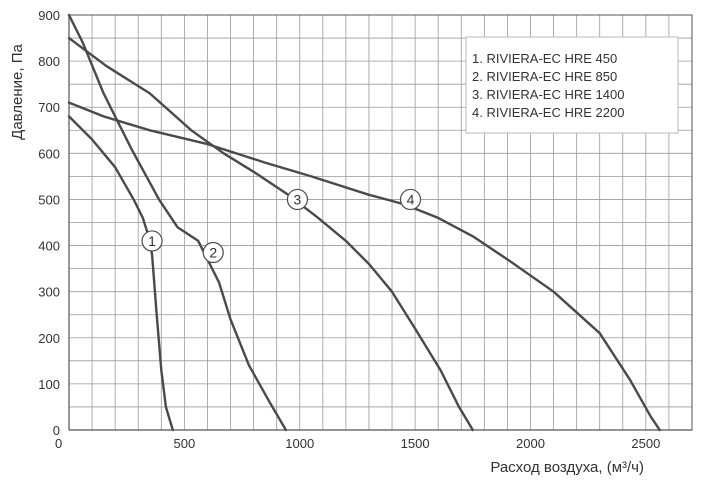 This screenshot has width=703, height=480. I want to click on y-tick-label: 600, so click(49, 153).